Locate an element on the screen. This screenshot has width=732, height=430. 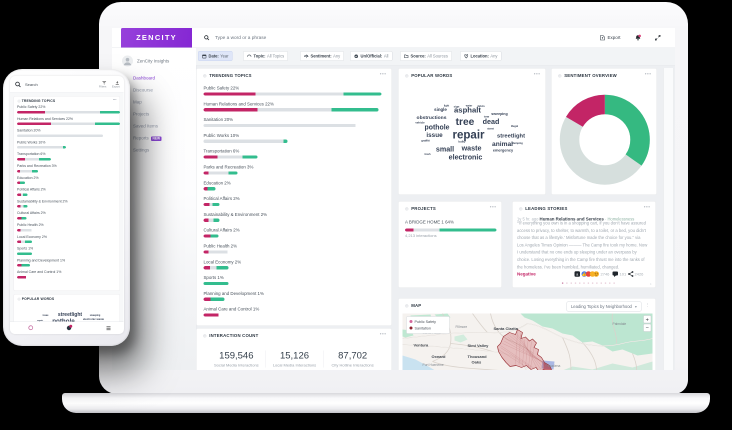
svg-text: Fillmore is located at coordinates (462, 327).